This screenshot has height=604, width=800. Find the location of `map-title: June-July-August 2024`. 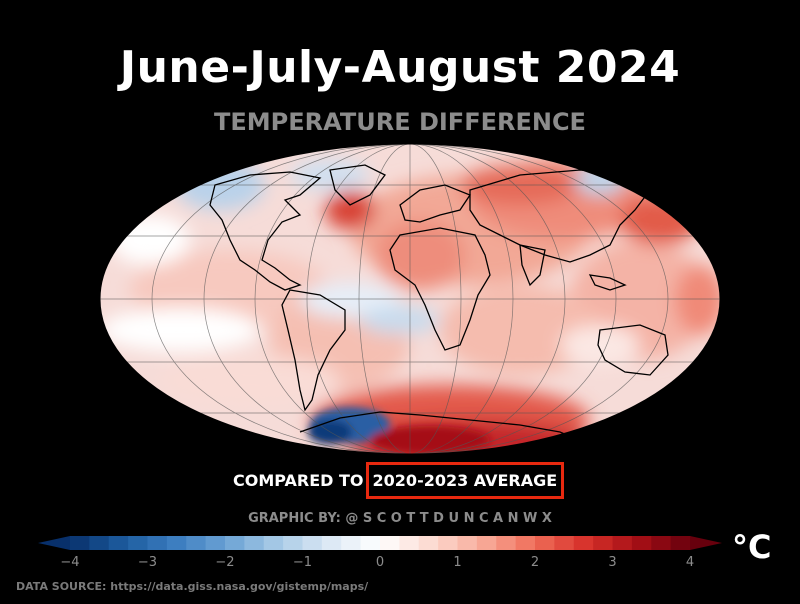

map-title: June-July-August 2024 is located at coordinates (400, 67).